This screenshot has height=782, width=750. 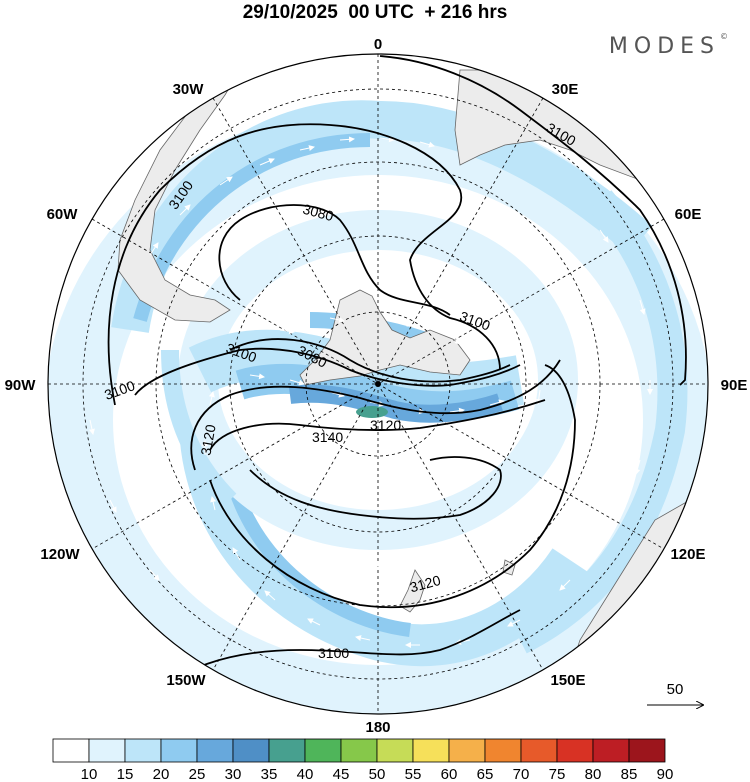 I want to click on copyright-mark: ©, so click(x=724, y=36).